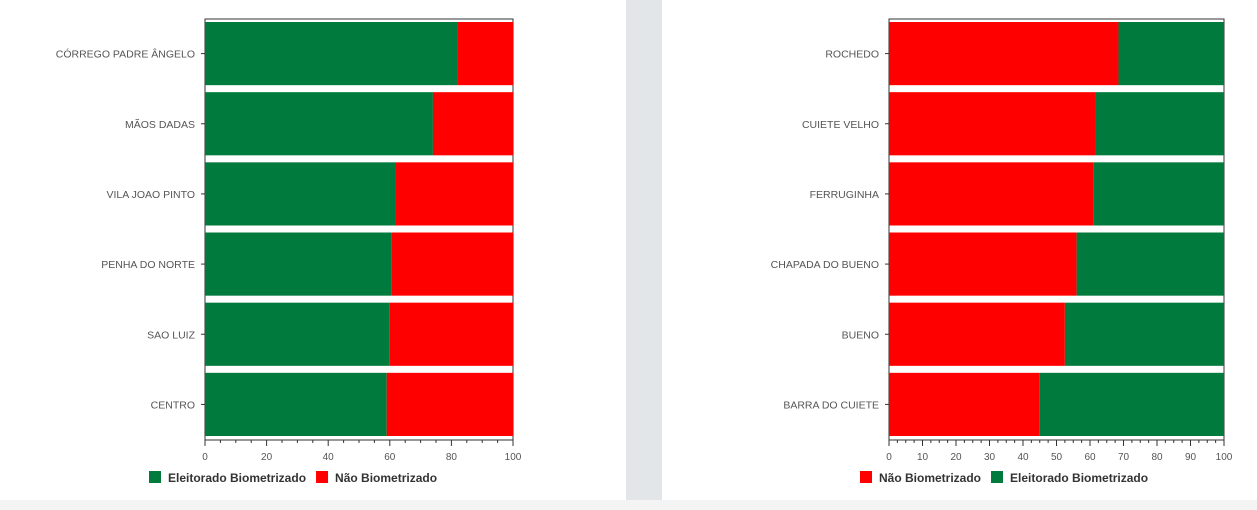 The width and height of the screenshot is (1257, 510). Describe the element at coordinates (329, 457) in the screenshot. I see `left-x-tick-label: 40` at that location.